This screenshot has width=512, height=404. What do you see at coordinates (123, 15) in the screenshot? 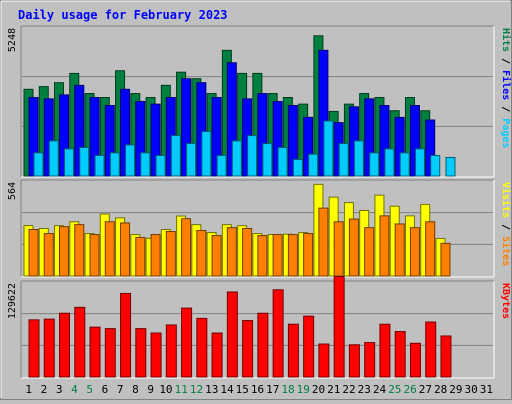
I see `chart-title: Daily usage for February 2023` at bounding box center [123, 15].